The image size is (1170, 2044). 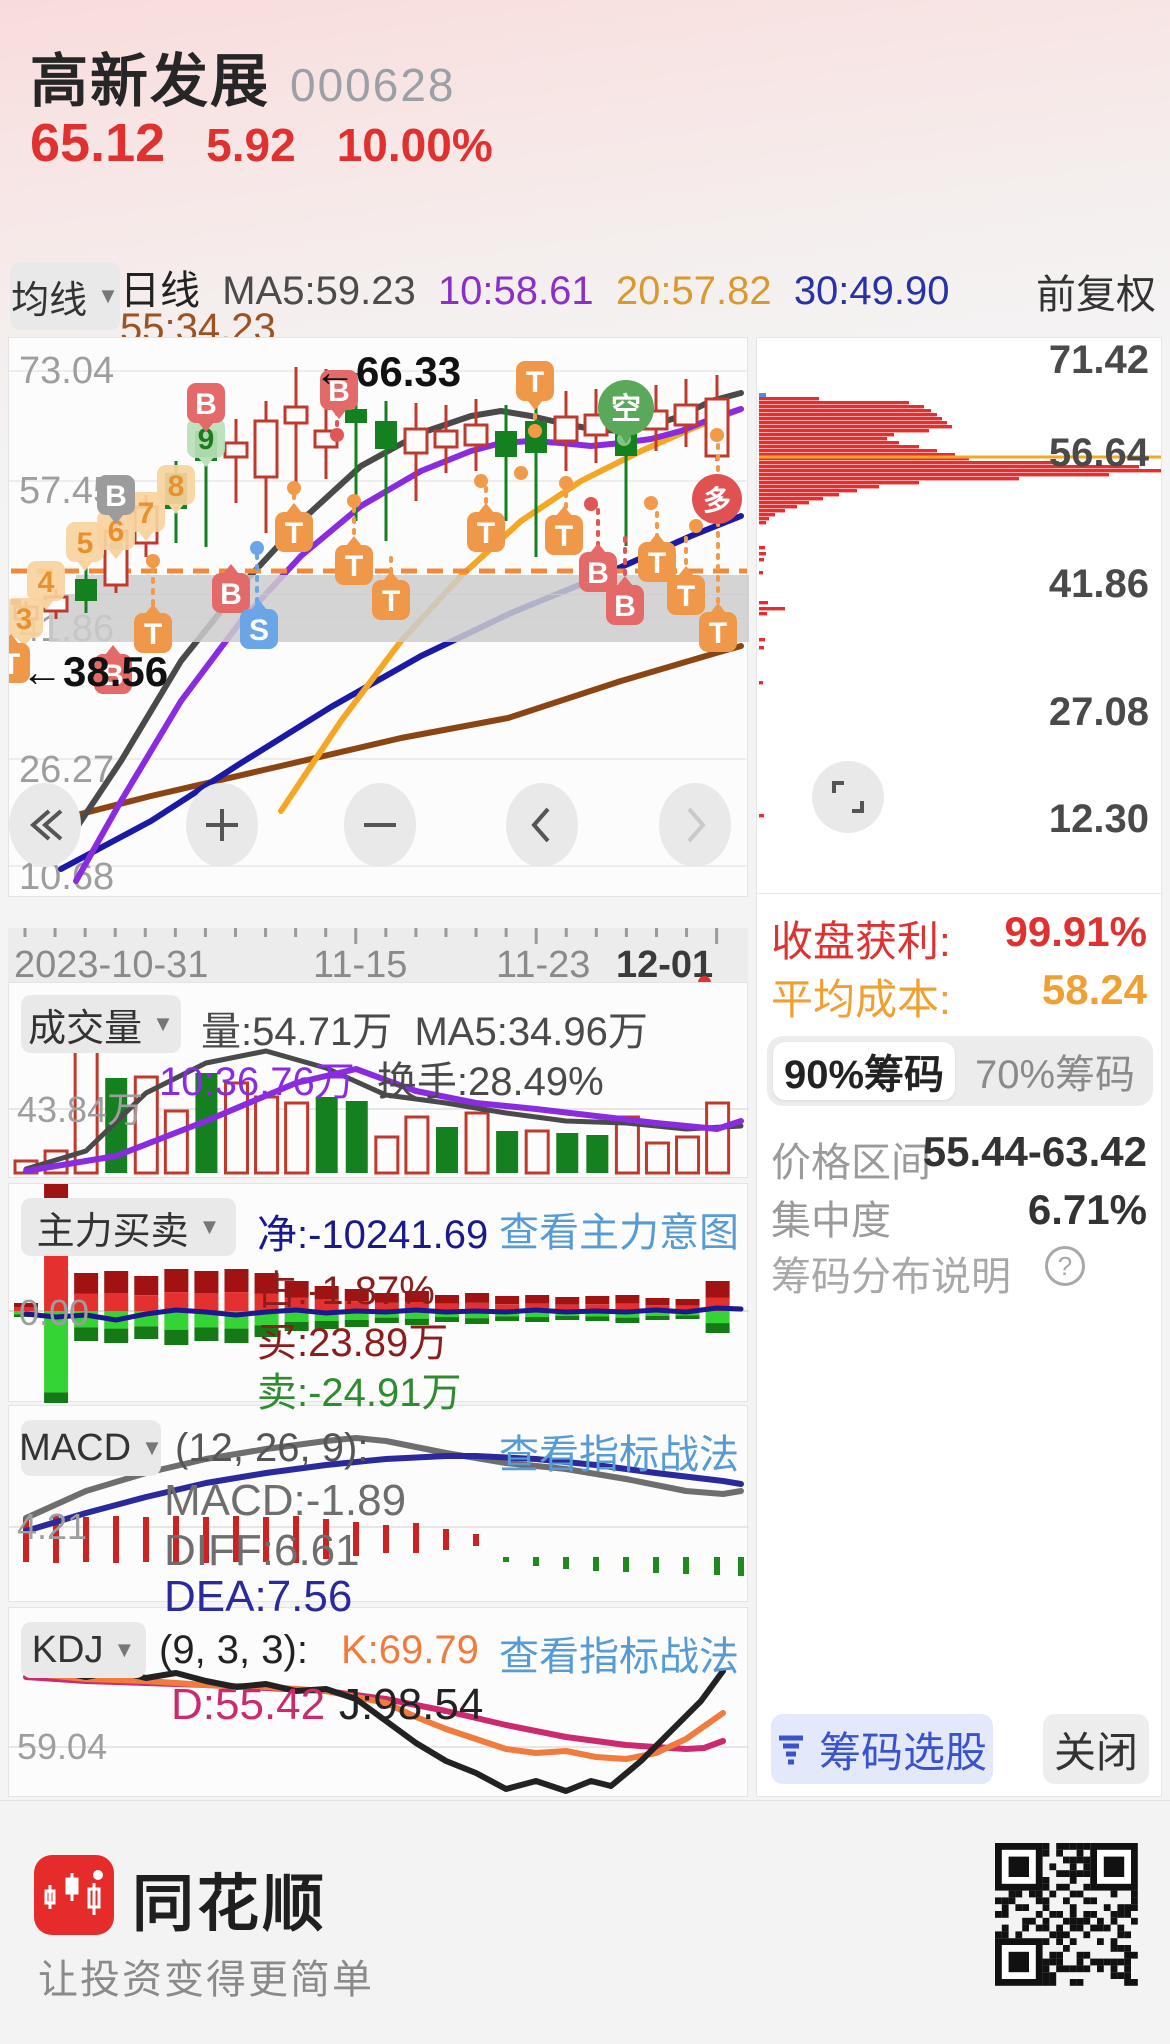 I want to click on x-label-end: 12-01, so click(x=665, y=965).